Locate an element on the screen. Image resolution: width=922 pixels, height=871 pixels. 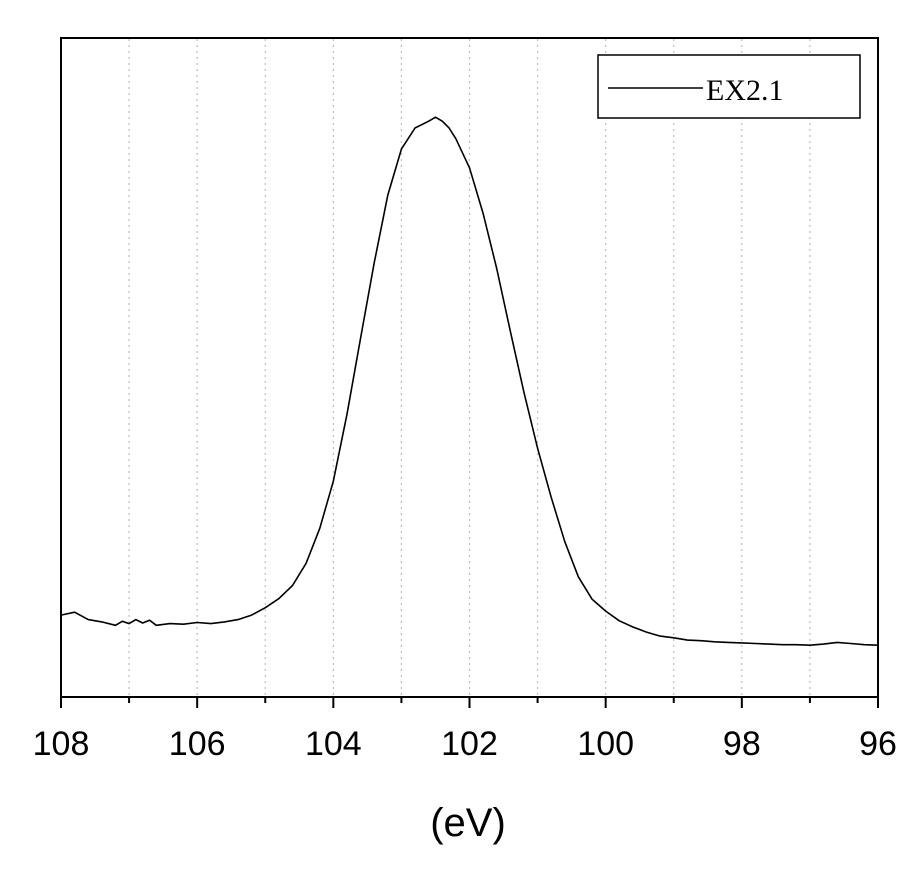
x-tick-label-106: 106 is located at coordinates (197, 744).